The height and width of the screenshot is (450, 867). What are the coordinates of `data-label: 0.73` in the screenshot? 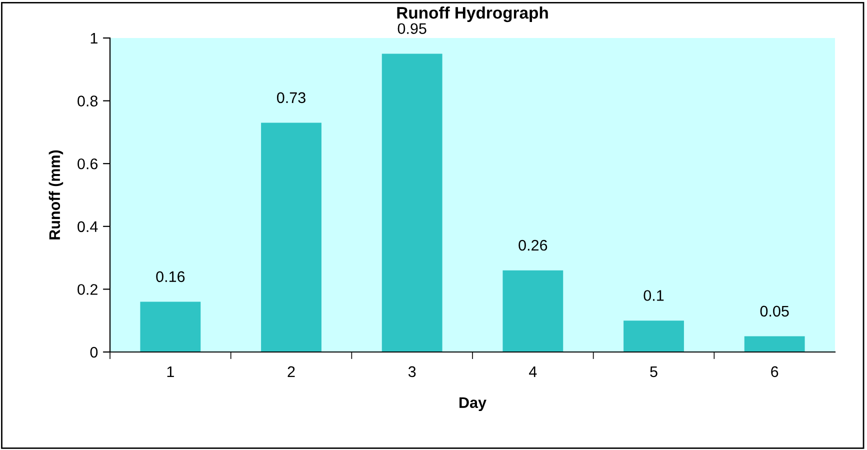 It's located at (291, 98).